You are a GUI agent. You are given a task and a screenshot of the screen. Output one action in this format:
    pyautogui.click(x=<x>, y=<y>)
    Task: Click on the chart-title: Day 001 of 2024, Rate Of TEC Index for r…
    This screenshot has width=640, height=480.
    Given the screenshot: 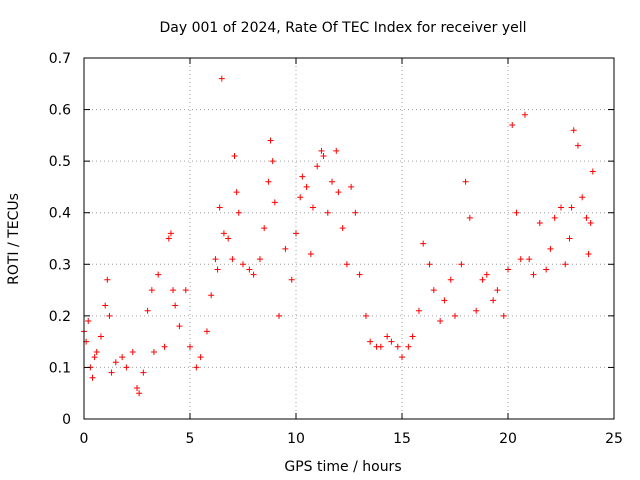 What is the action you would take?
    pyautogui.click(x=342, y=28)
    